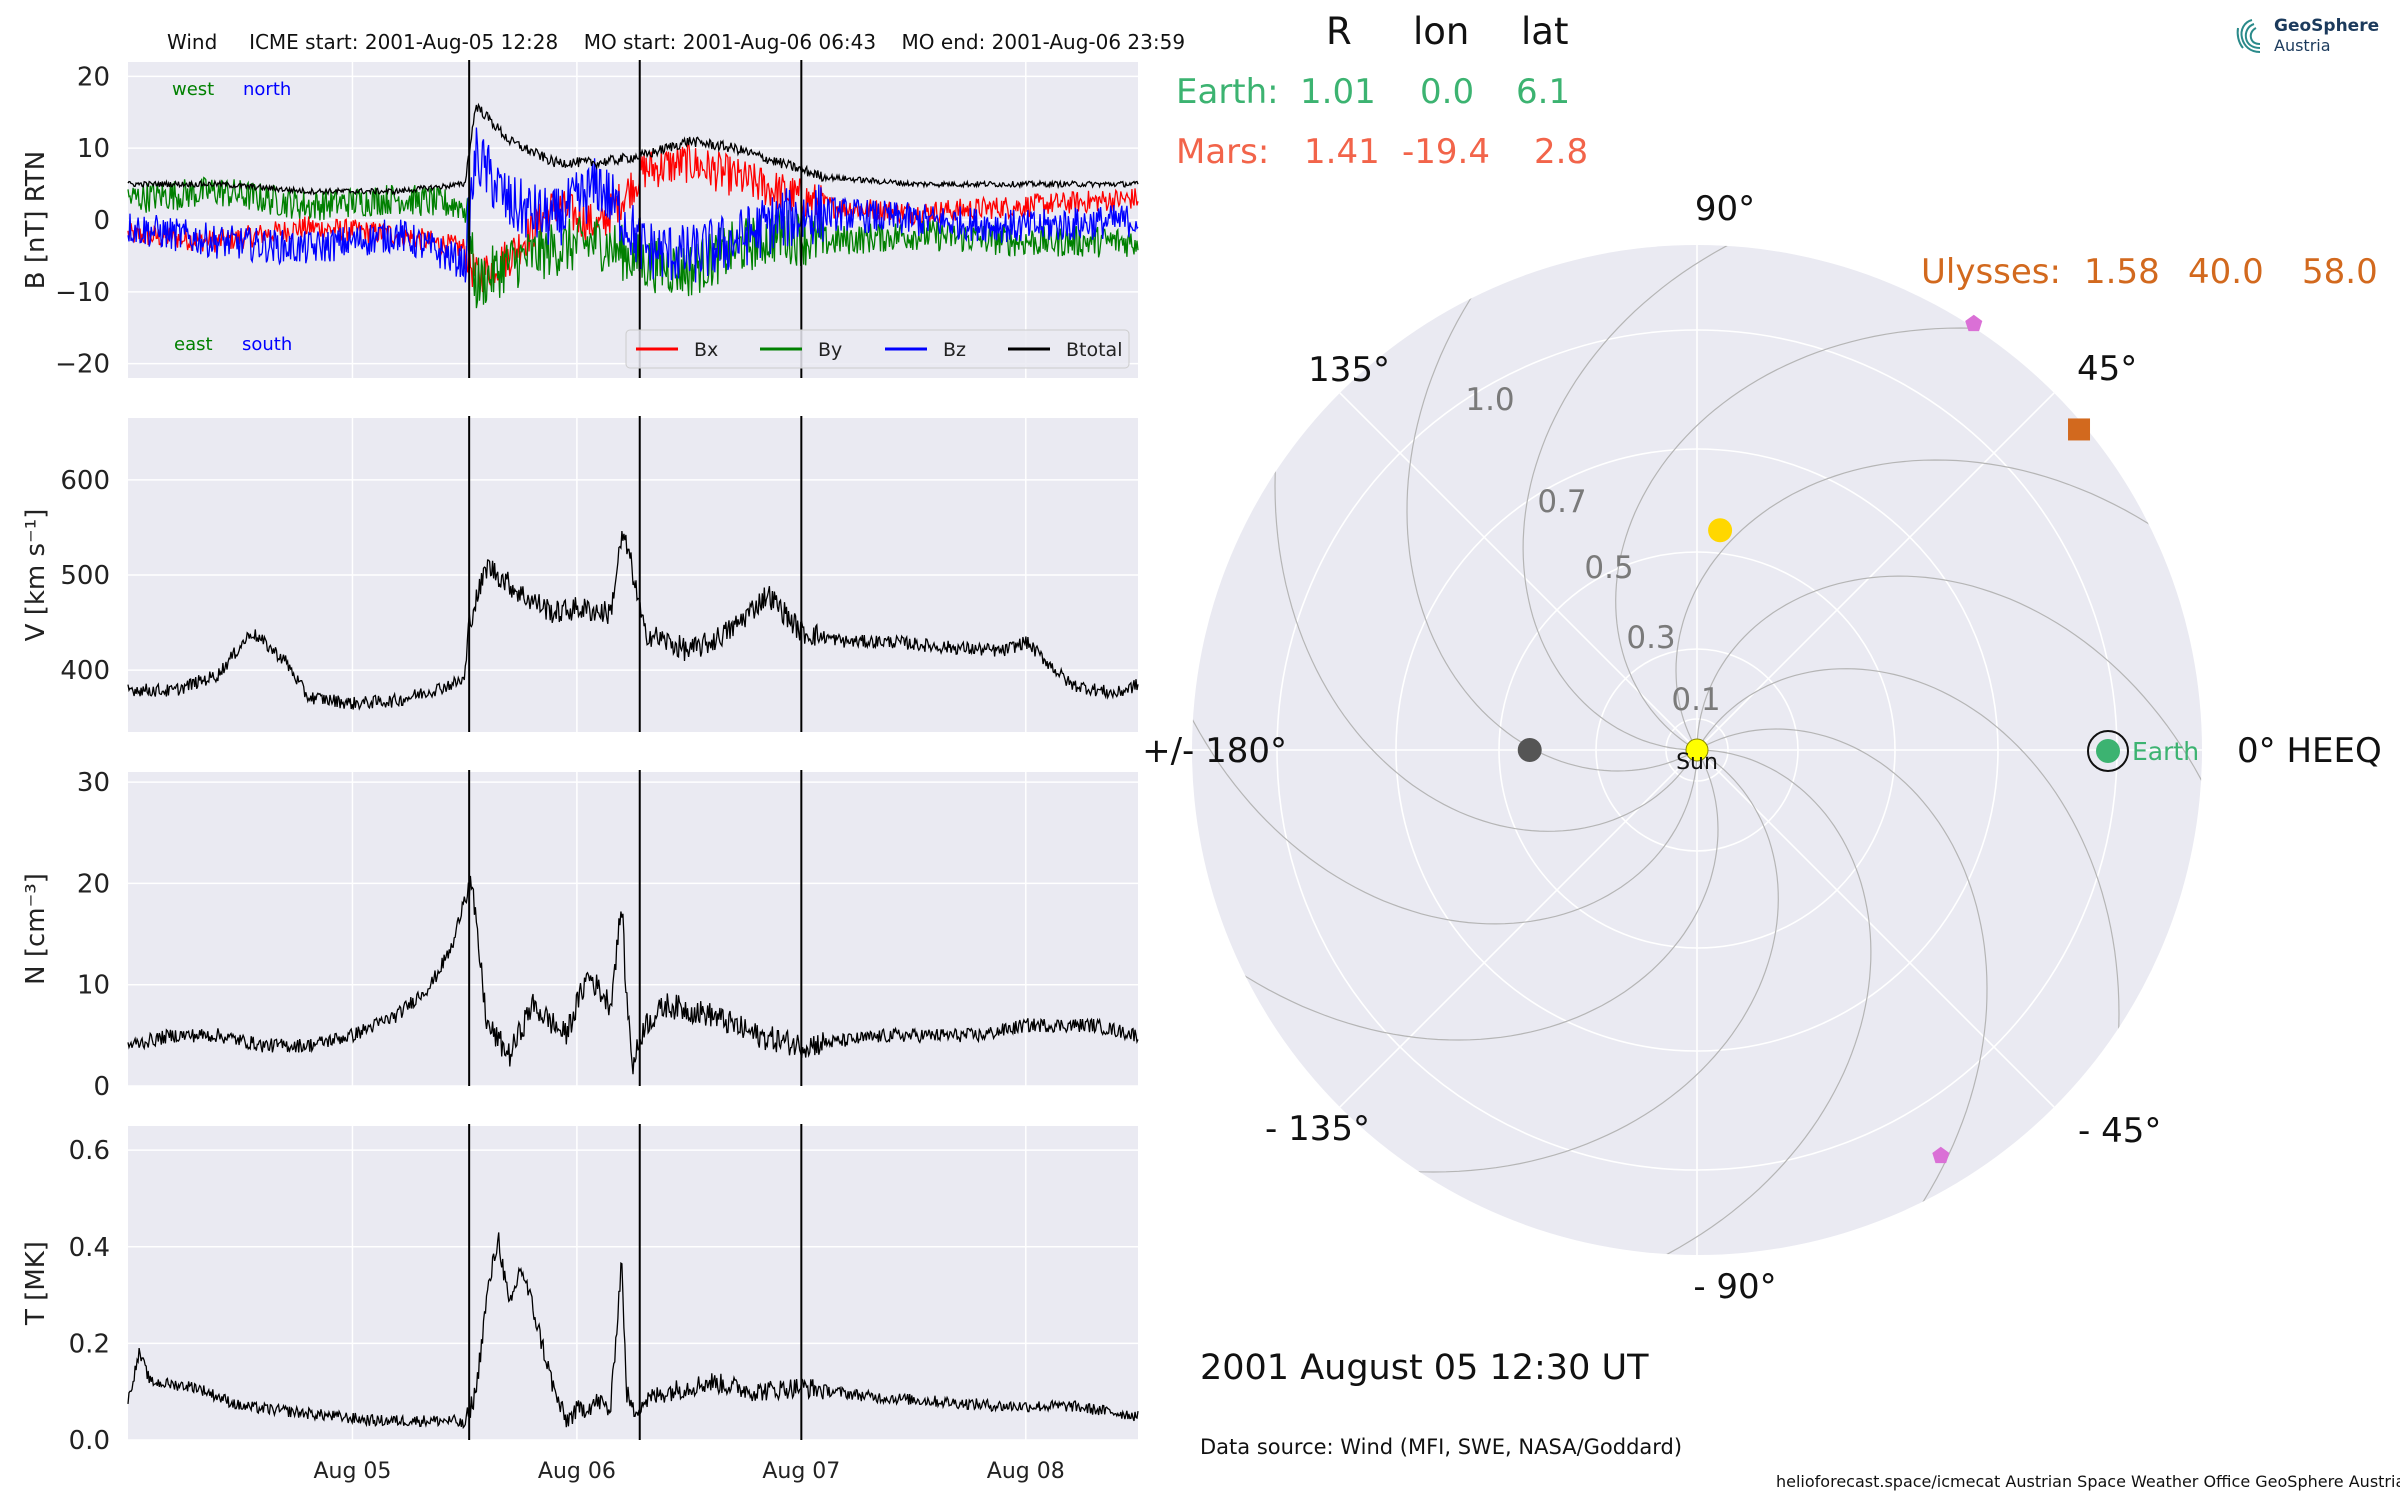 The width and height of the screenshot is (2400, 1500). I want to click on legend-label: Btotal, so click(1094, 350).